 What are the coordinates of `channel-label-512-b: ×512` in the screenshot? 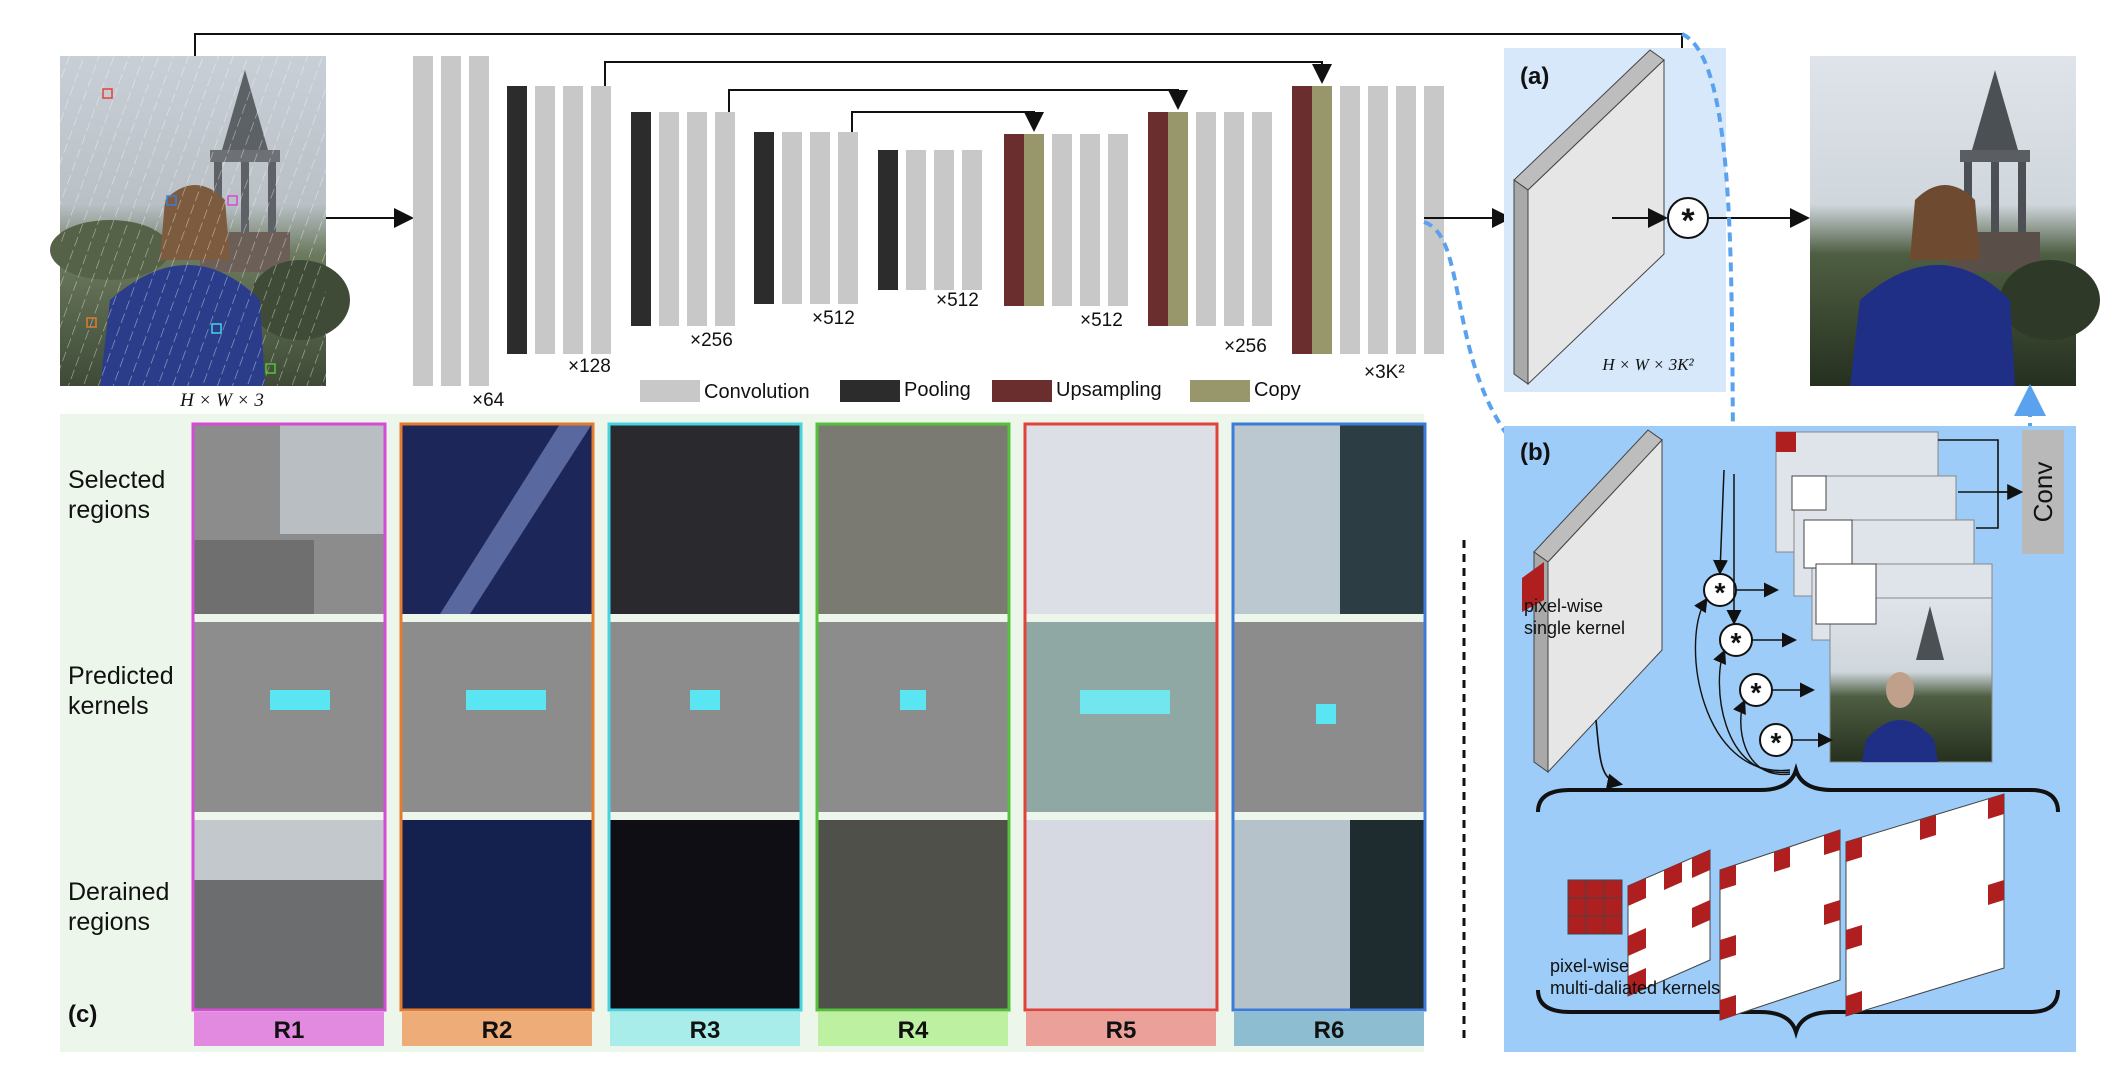 It's located at (957, 300).